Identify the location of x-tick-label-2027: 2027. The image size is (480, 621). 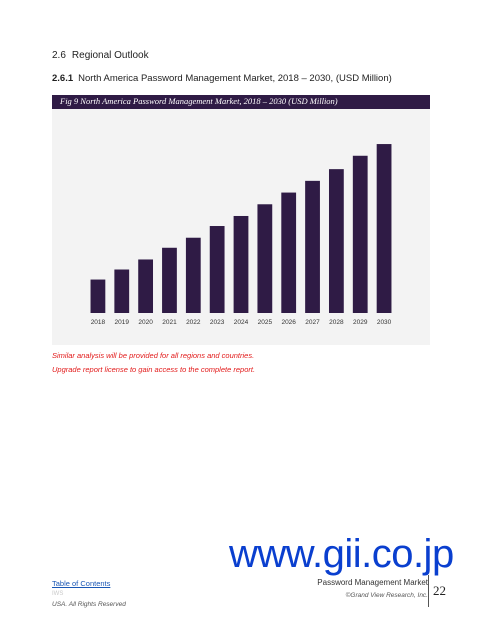
(312, 322).